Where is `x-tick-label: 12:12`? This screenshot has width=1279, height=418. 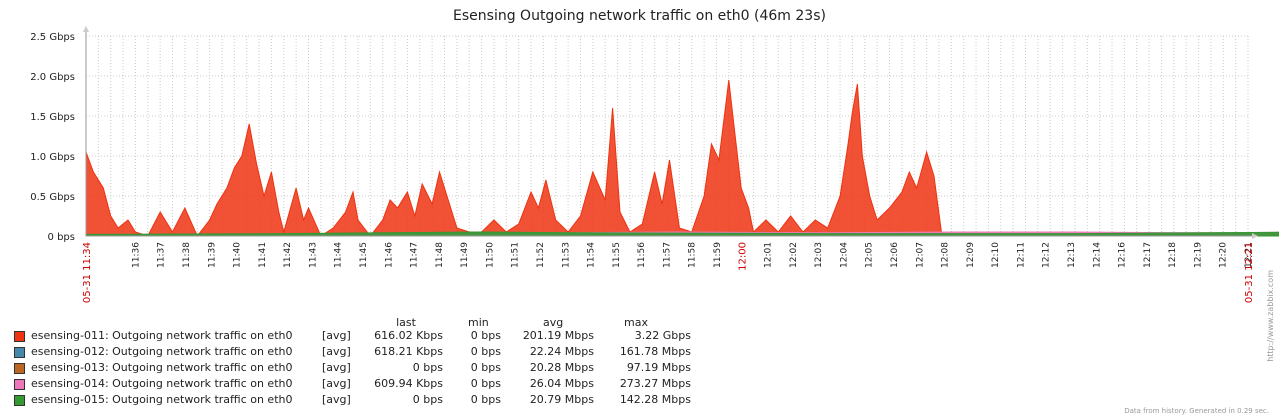 x-tick-label: 12:12 is located at coordinates (1047, 255).